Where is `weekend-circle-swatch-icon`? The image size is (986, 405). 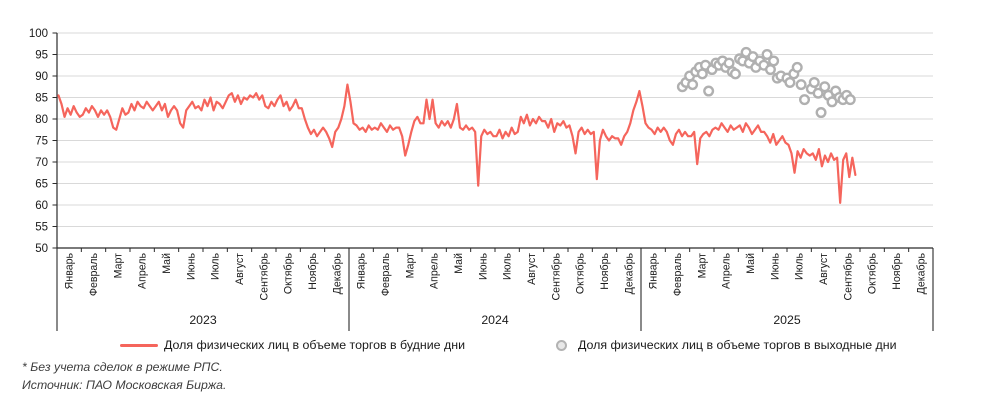 weekend-circle-swatch-icon is located at coordinates (561, 345).